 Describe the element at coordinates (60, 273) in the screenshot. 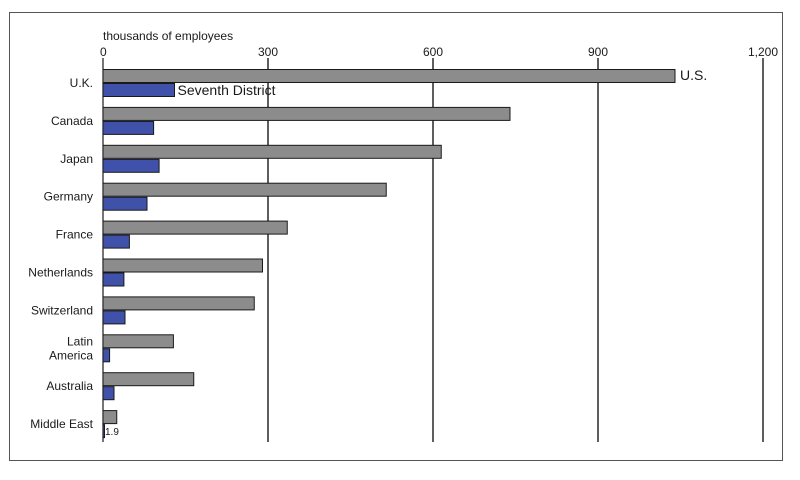

I see `category-label-5: Netherlands` at that location.